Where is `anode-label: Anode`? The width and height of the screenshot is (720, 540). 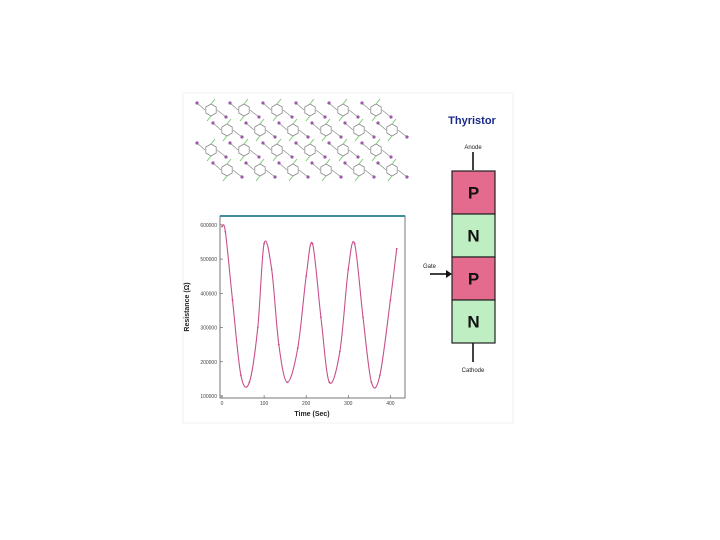 anode-label: Anode is located at coordinates (473, 148).